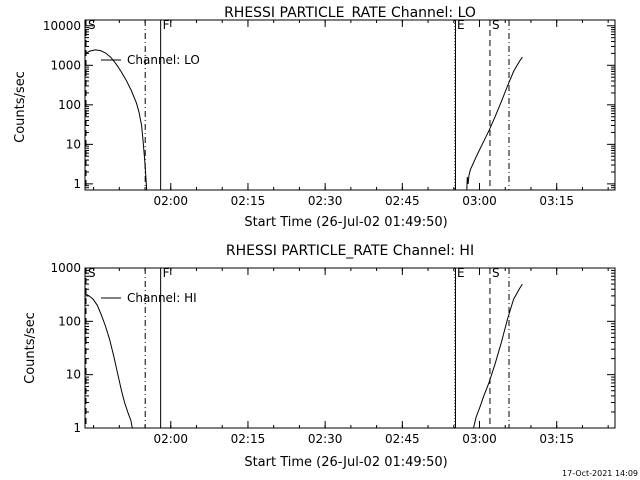 The height and width of the screenshot is (480, 640). What do you see at coordinates (345, 222) in the screenshot?
I see `lo-x-axis-label: Start Time (26-Jul-02 01:49:50)` at bounding box center [345, 222].